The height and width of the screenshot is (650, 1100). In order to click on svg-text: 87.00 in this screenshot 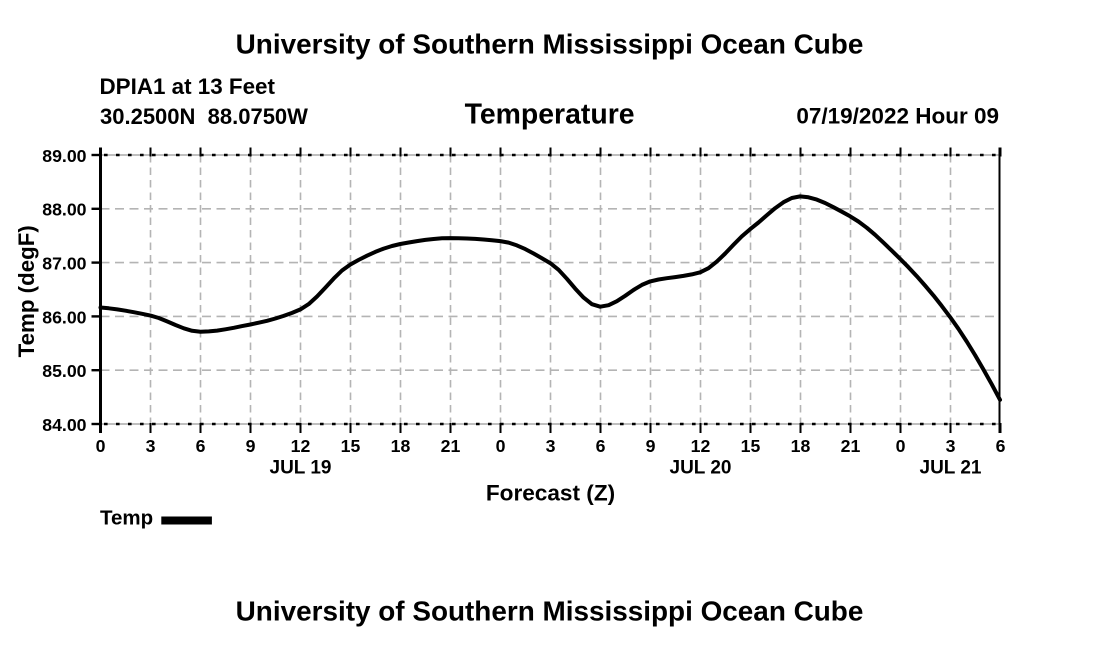, I will do `click(64, 264)`.